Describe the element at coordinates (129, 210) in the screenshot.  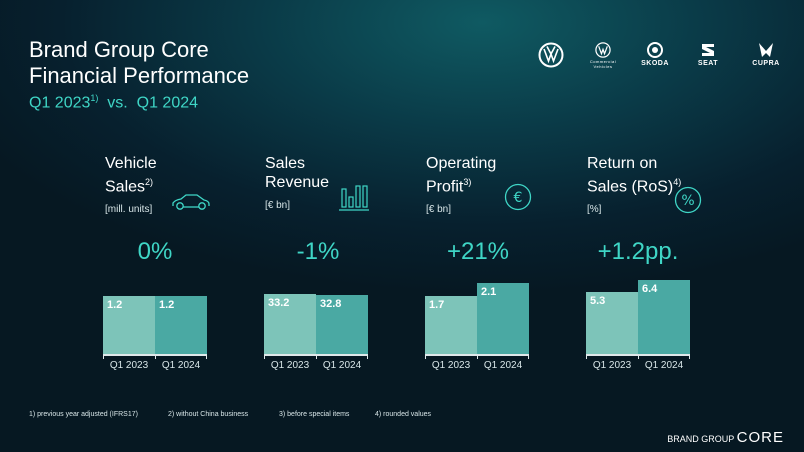
I see `kpi-unit: [mill. units]` at that location.